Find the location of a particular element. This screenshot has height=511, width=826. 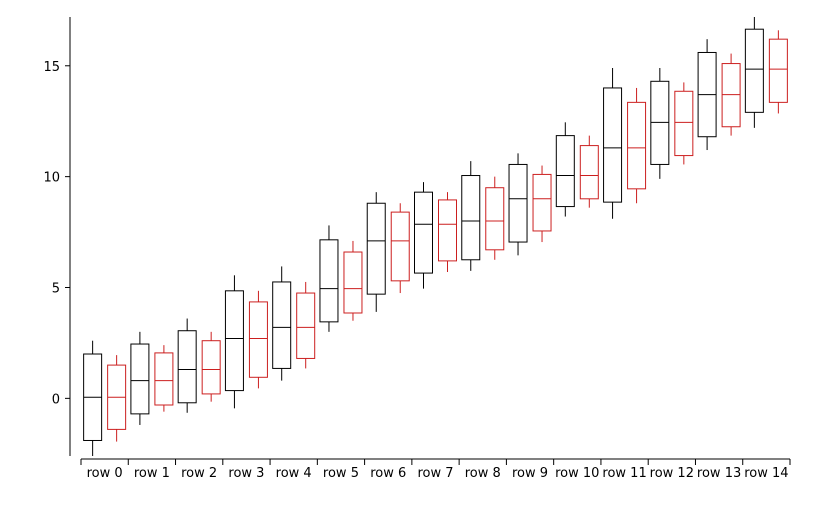

x-tick-label: row 2 is located at coordinates (199, 473).